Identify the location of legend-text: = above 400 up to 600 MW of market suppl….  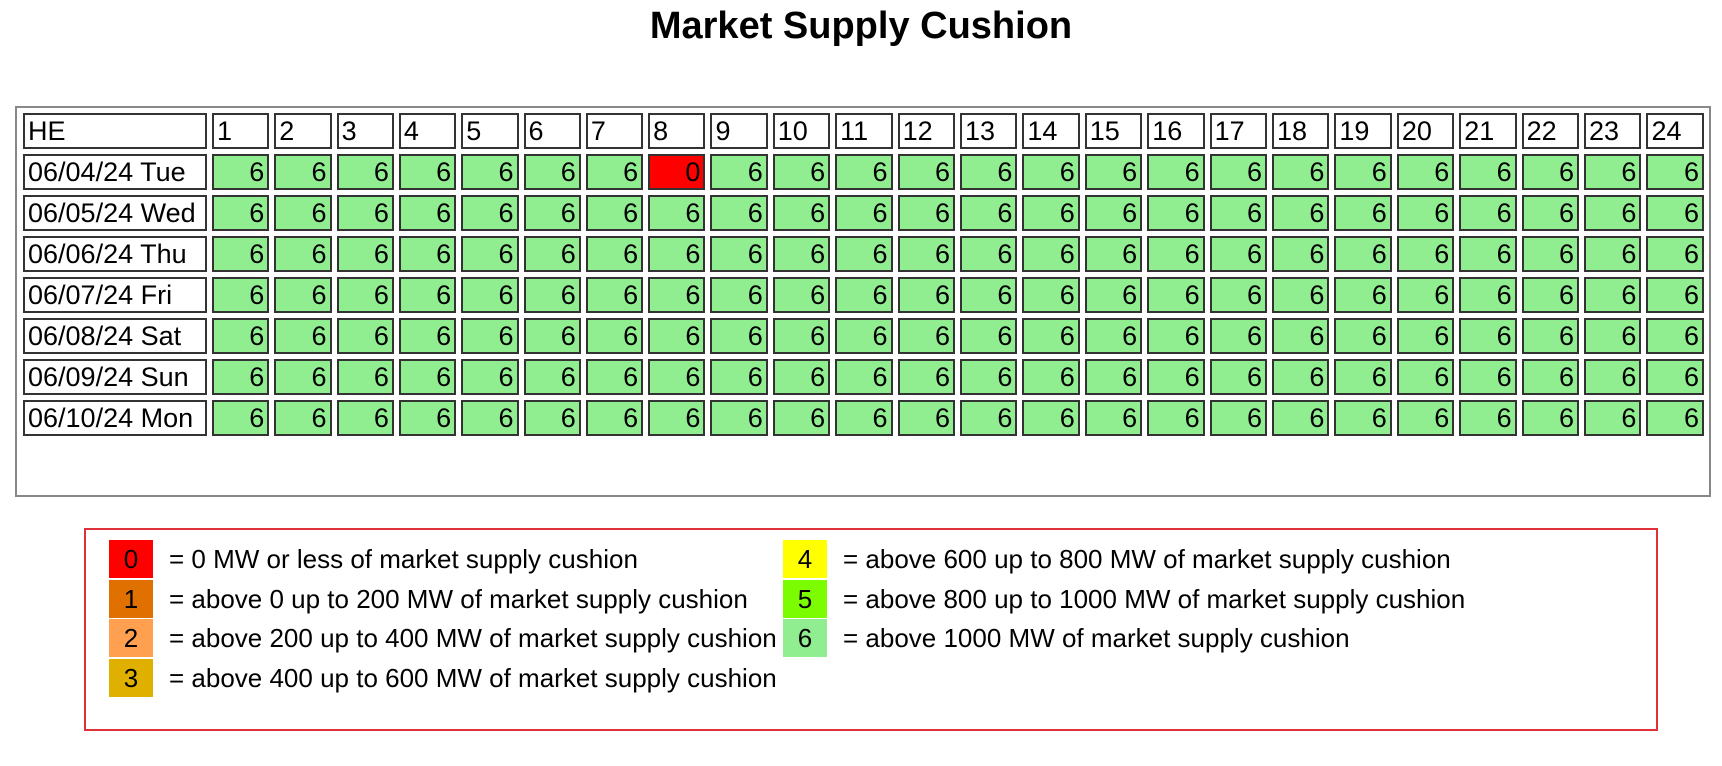
(473, 677).